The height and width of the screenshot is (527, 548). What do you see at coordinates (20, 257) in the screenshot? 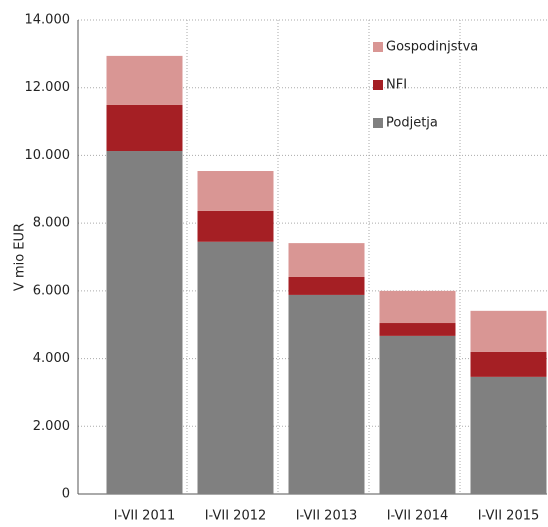
I see `y-axis-label: V mio EUR` at bounding box center [20, 257].